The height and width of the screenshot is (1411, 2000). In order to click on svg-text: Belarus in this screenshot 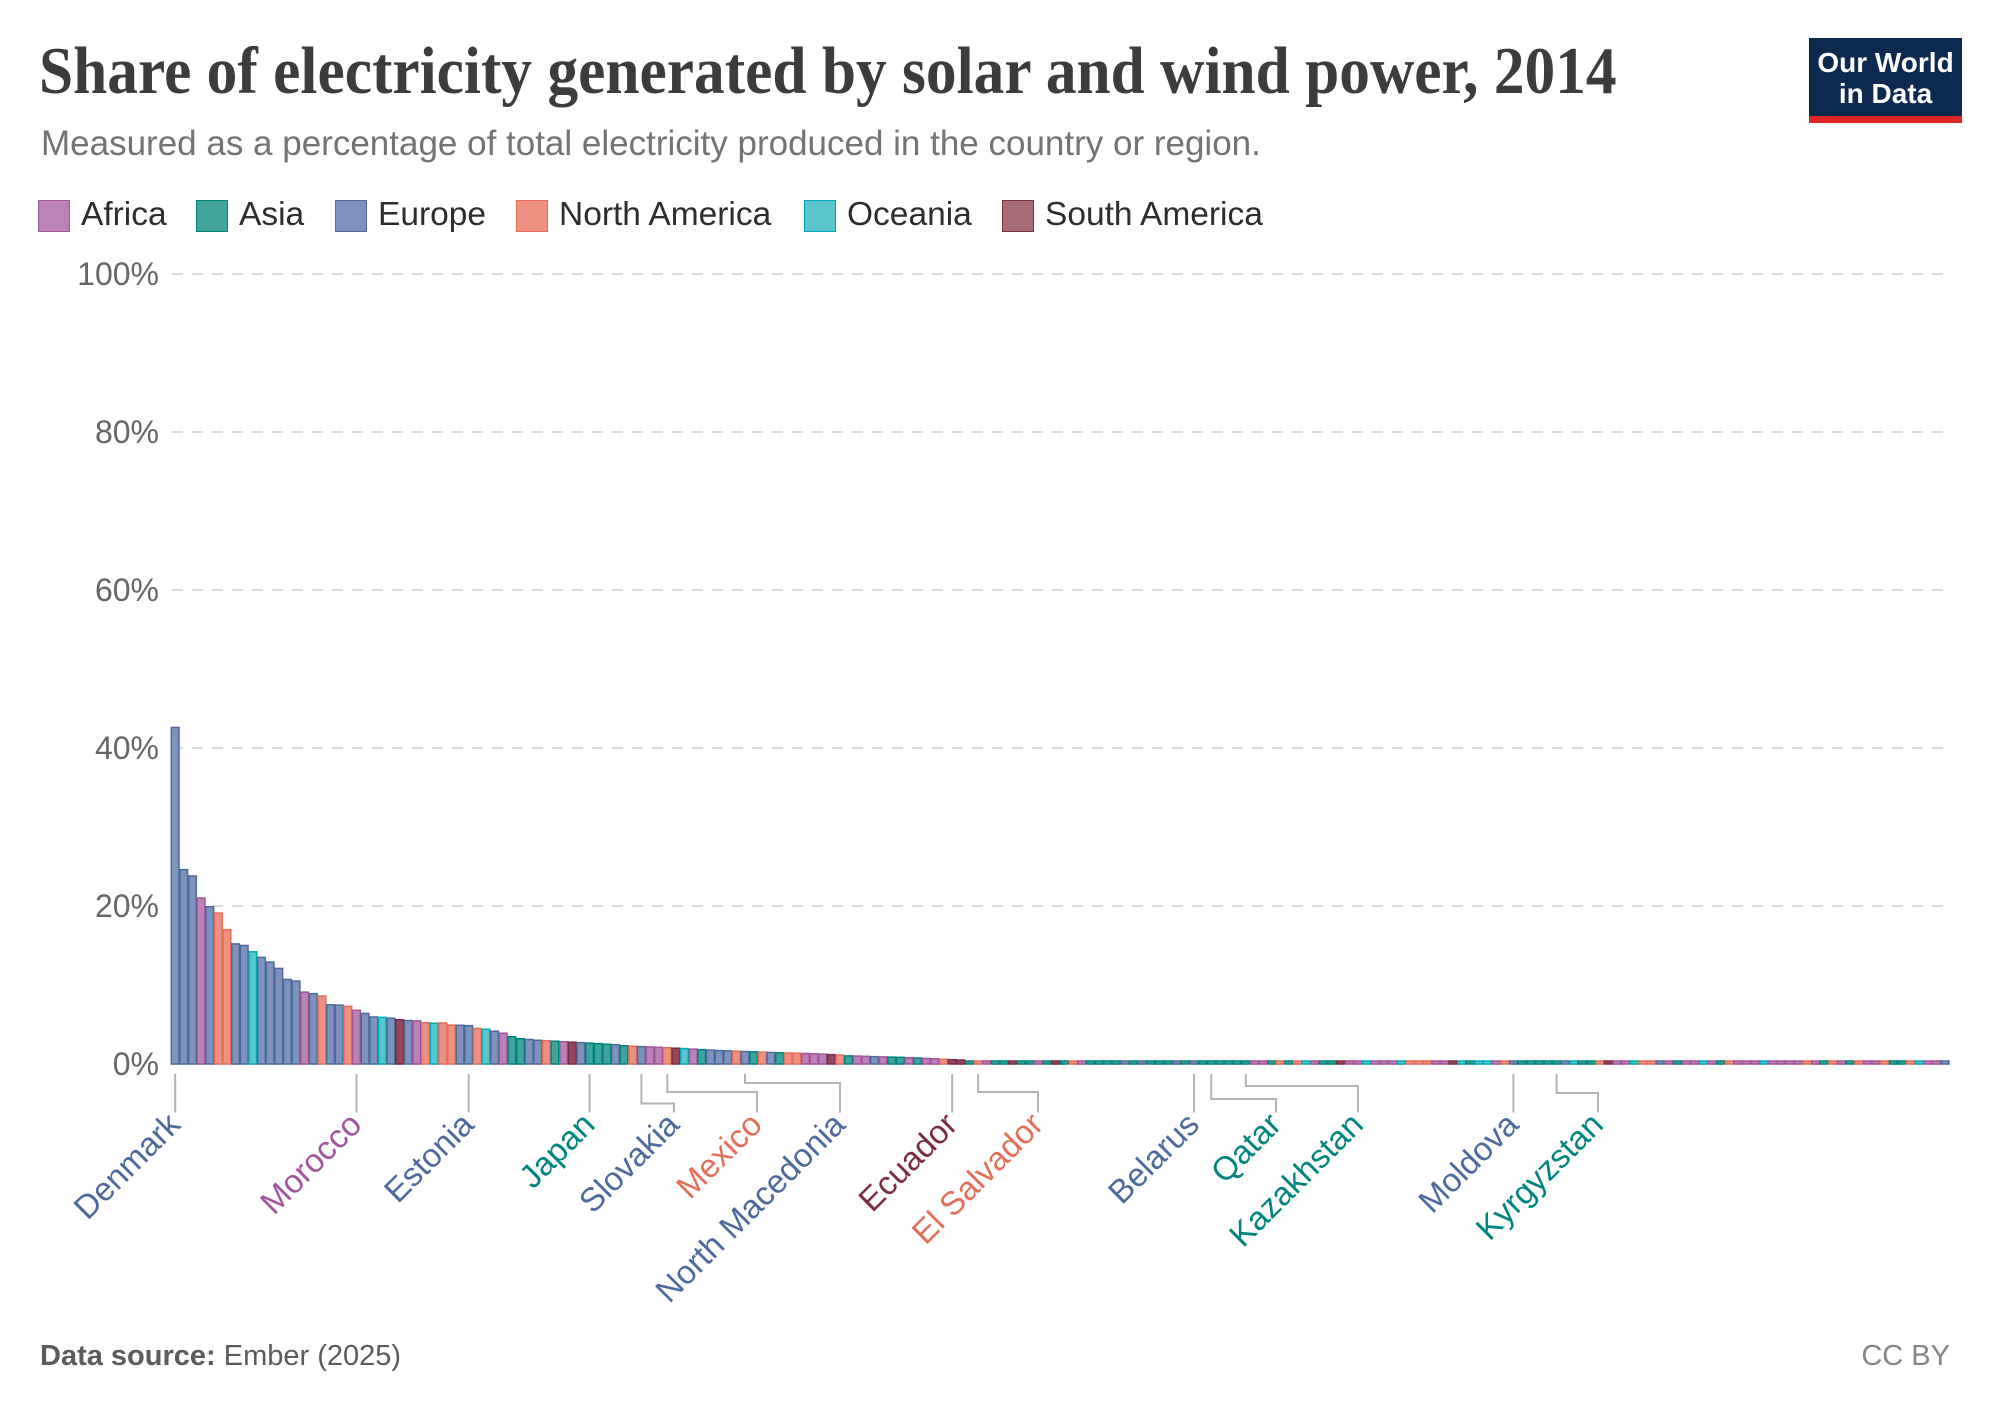, I will do `click(1153, 1157)`.